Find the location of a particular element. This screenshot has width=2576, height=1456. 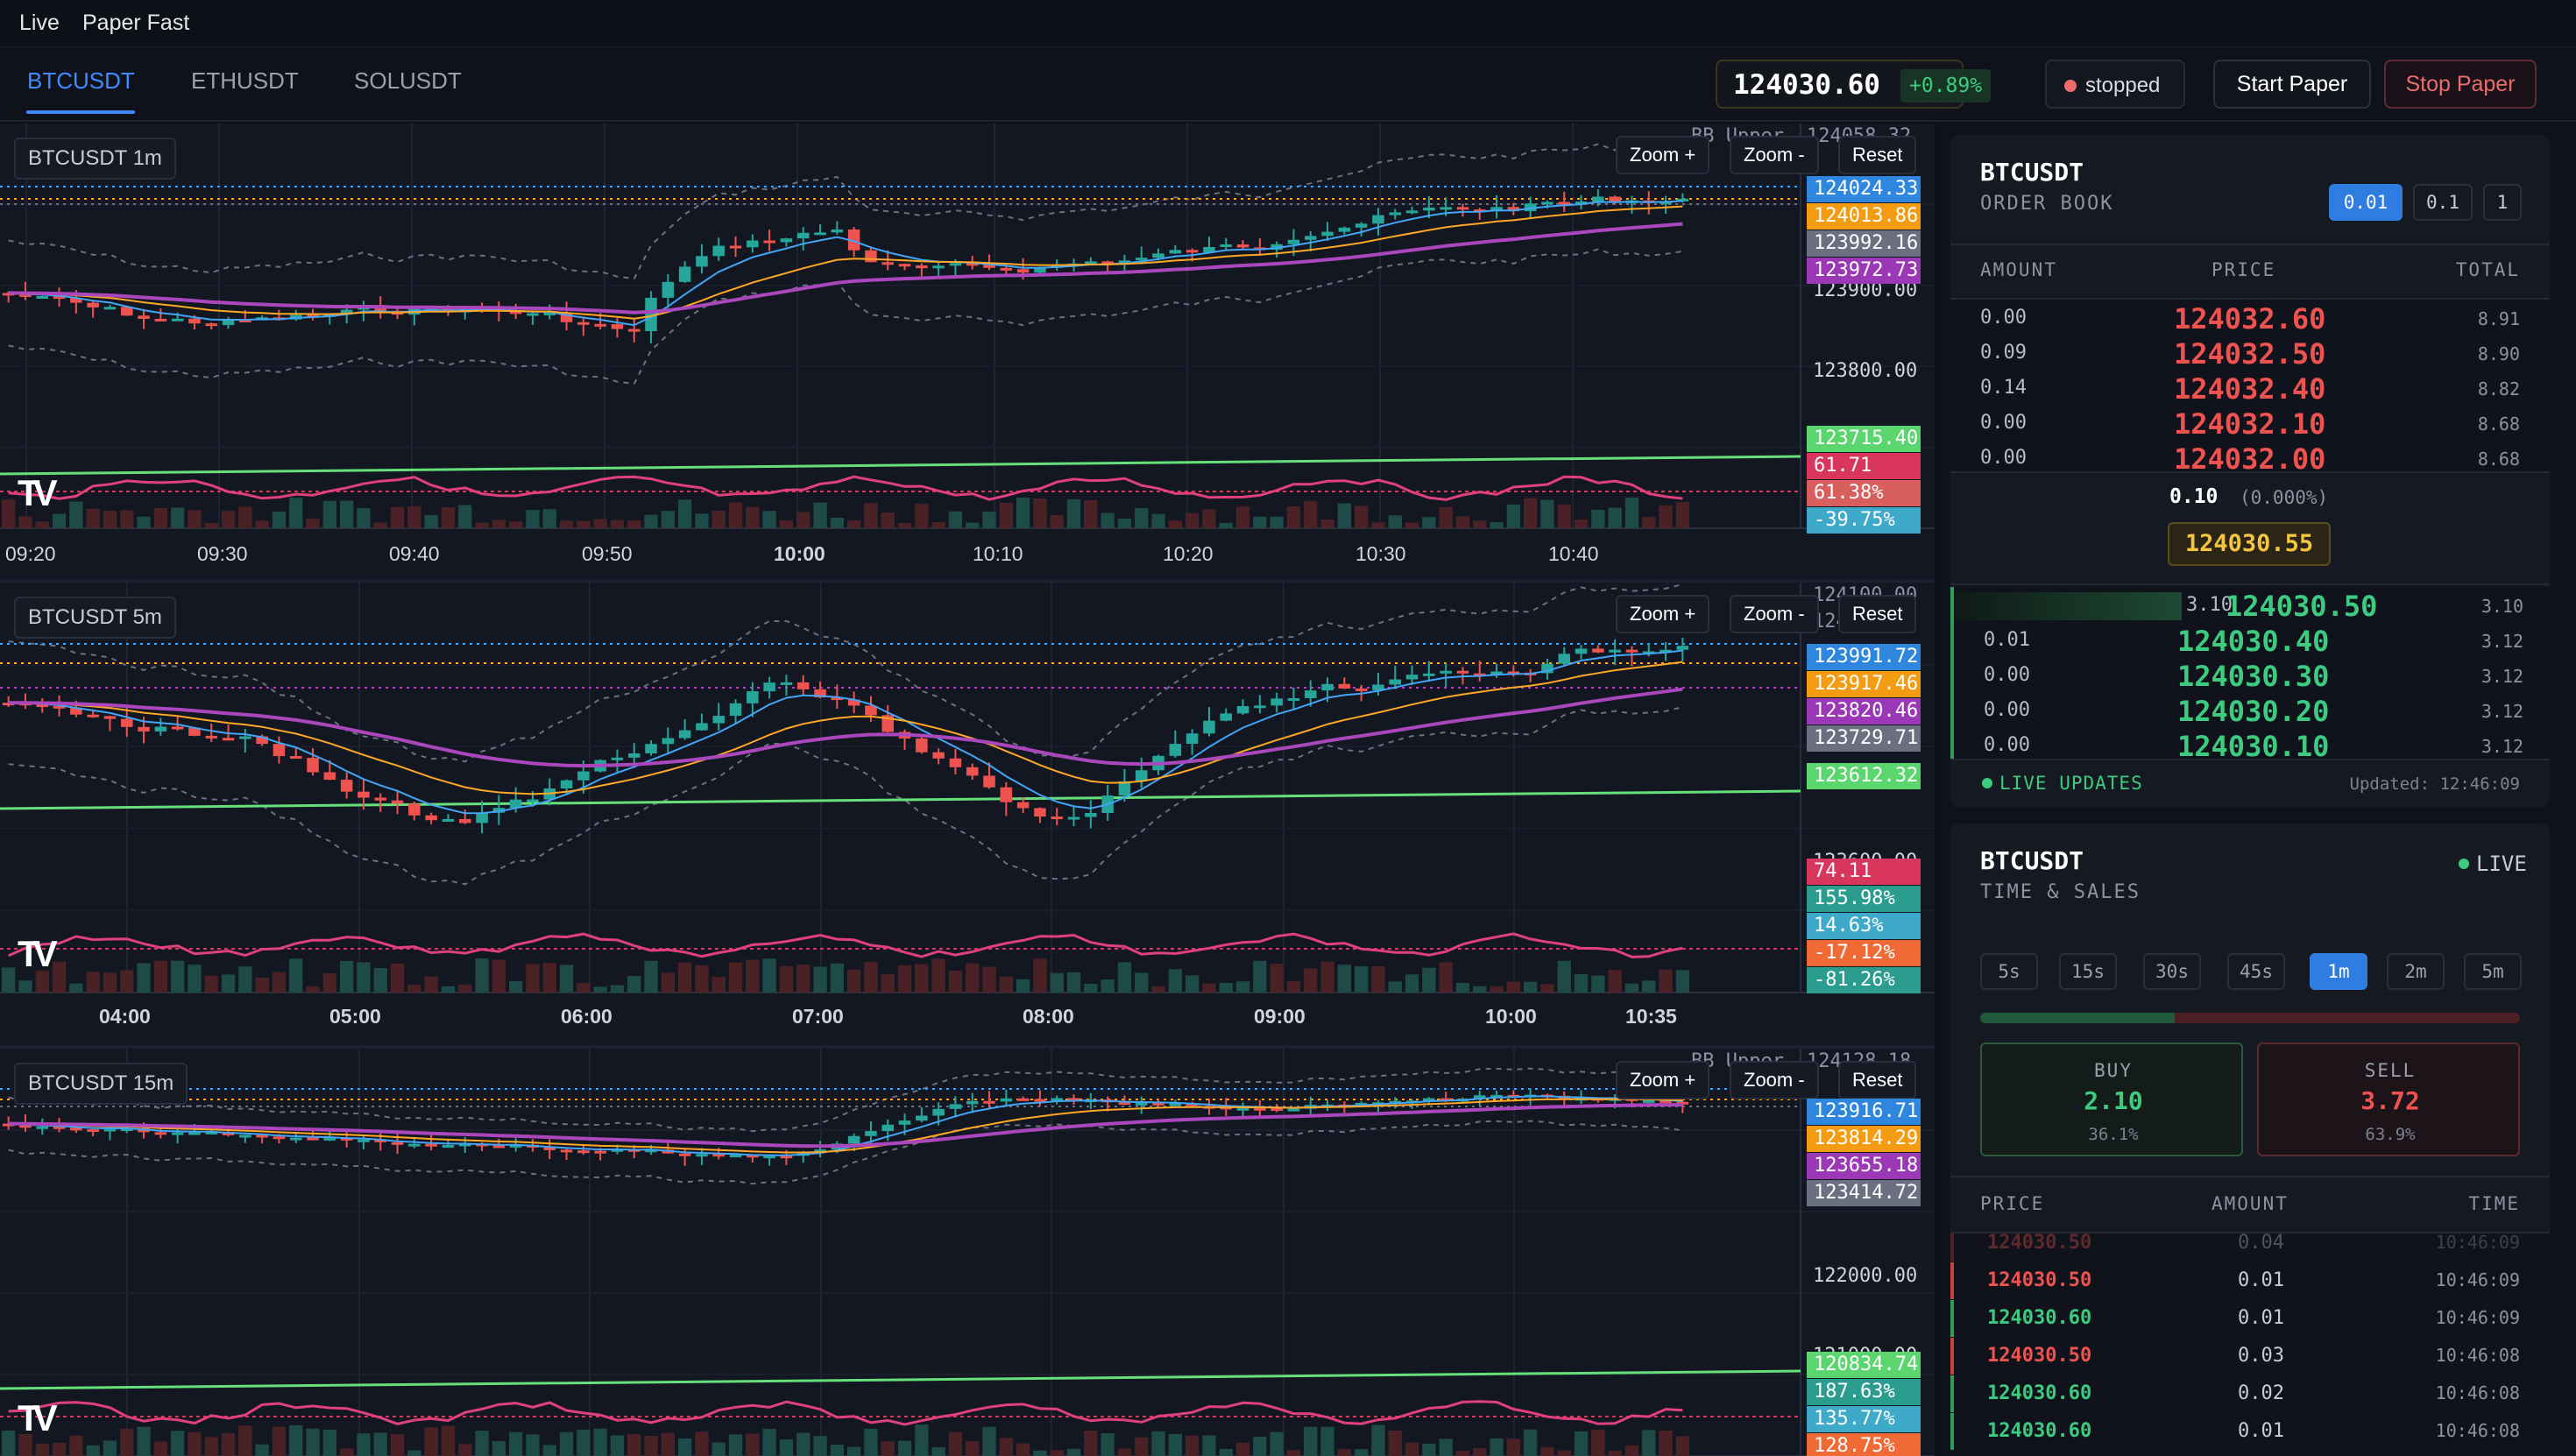

ask-row: 0.00 124032.10 8.68 is located at coordinates (2250, 424).